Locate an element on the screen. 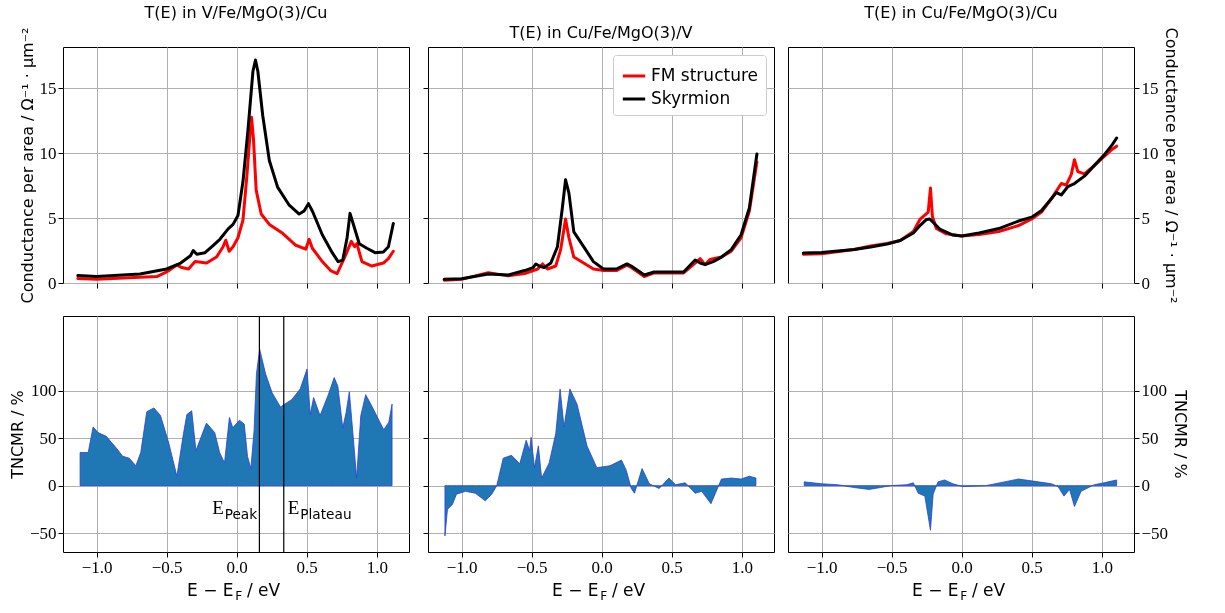 This screenshot has height=613, width=1225. y2-tick-label: 15 is located at coordinates (1150, 88).